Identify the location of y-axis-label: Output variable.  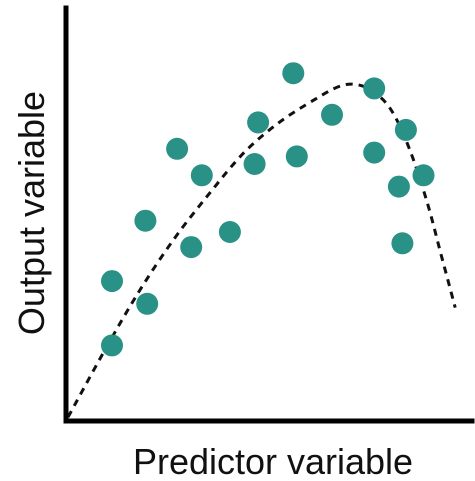
(31, 213).